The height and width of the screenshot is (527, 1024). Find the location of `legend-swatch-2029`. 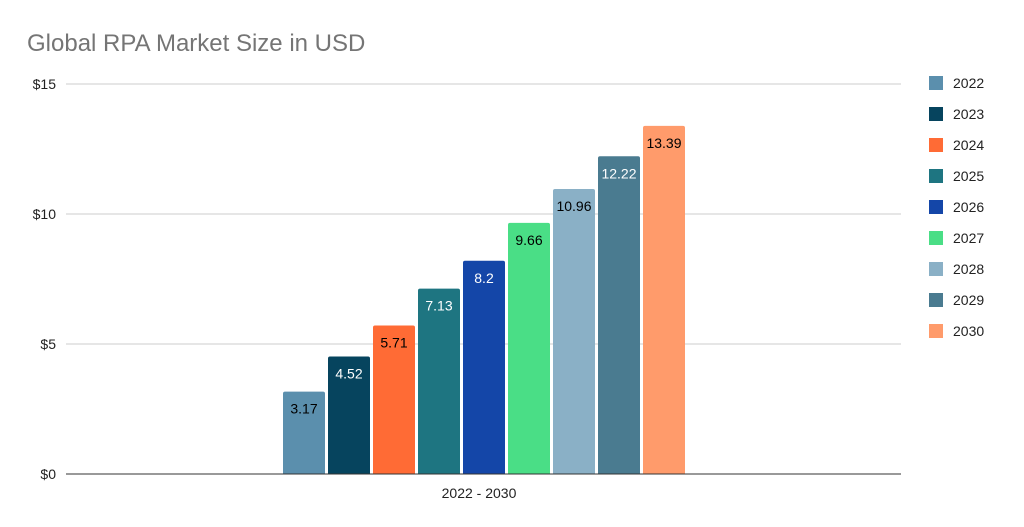

legend-swatch-2029 is located at coordinates (936, 300).